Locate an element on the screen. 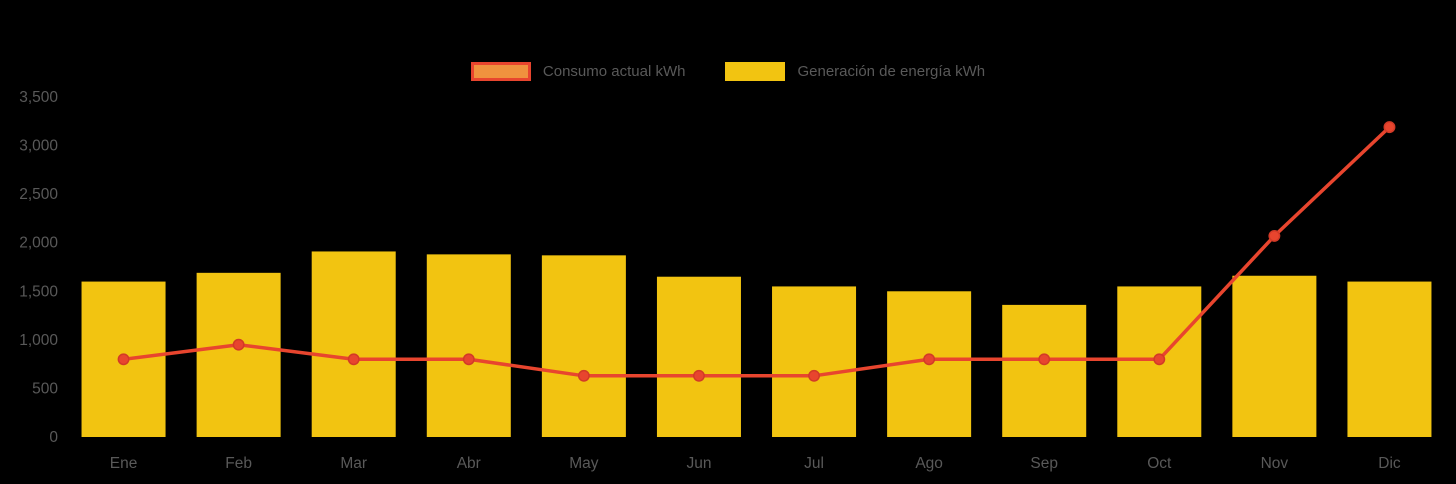 The width and height of the screenshot is (1456, 484). bar-mar is located at coordinates (353, 344).